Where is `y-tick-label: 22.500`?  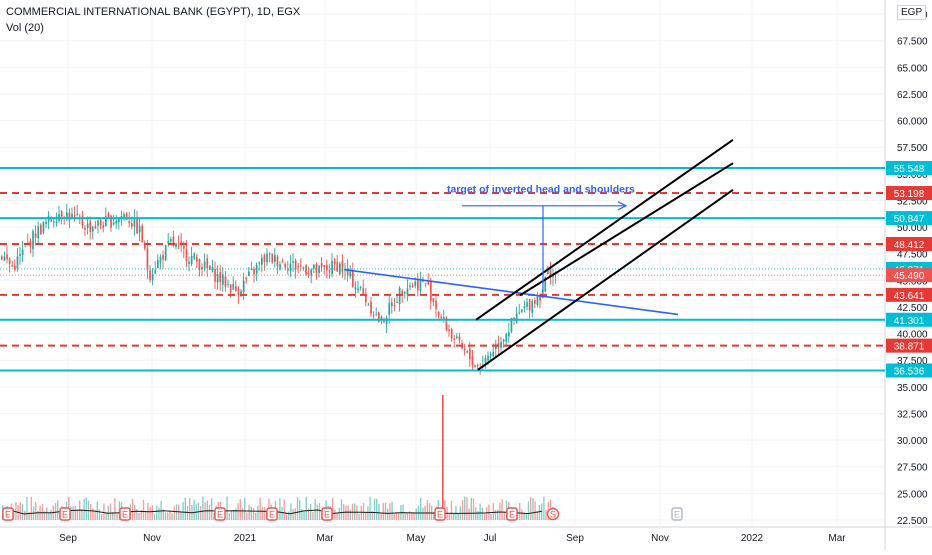 y-tick-label: 22.500 is located at coordinates (912, 521).